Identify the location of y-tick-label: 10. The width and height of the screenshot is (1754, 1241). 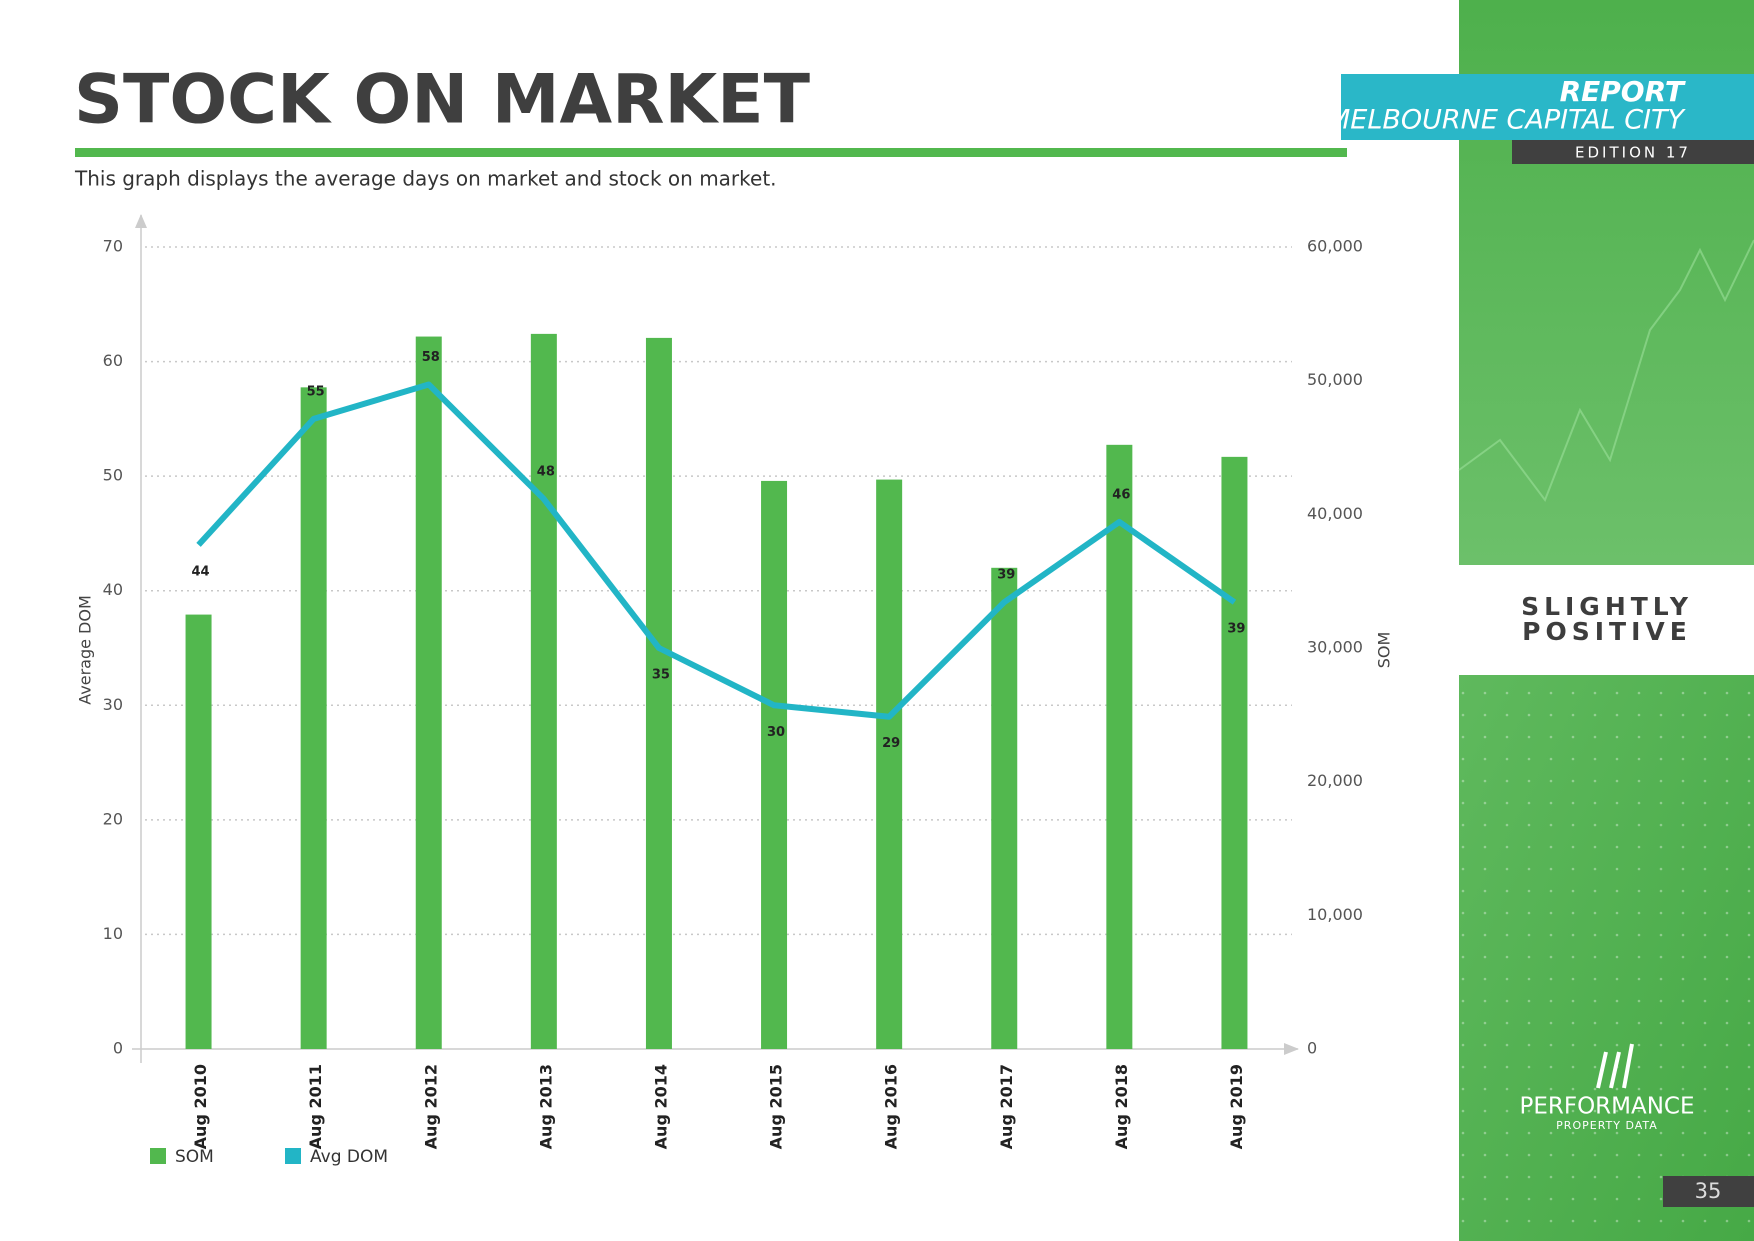
(113, 933).